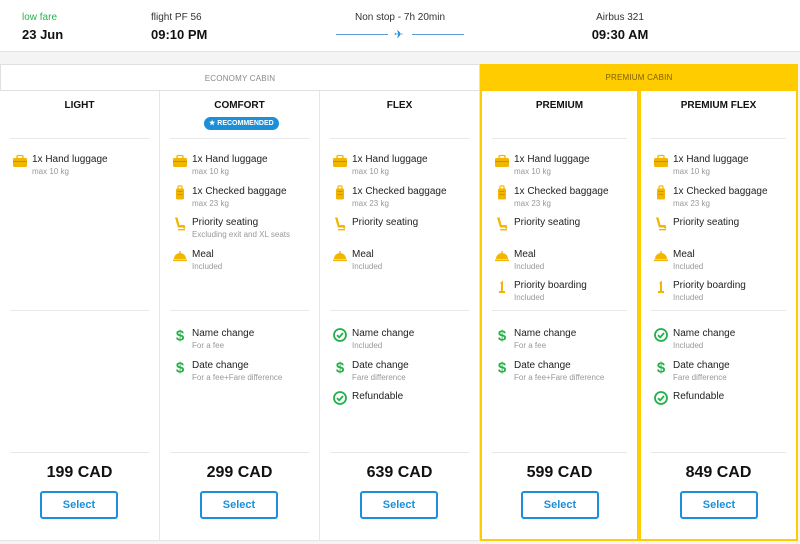 The height and width of the screenshot is (544, 800). I want to click on flight-date: 23 Jun, so click(43, 34).